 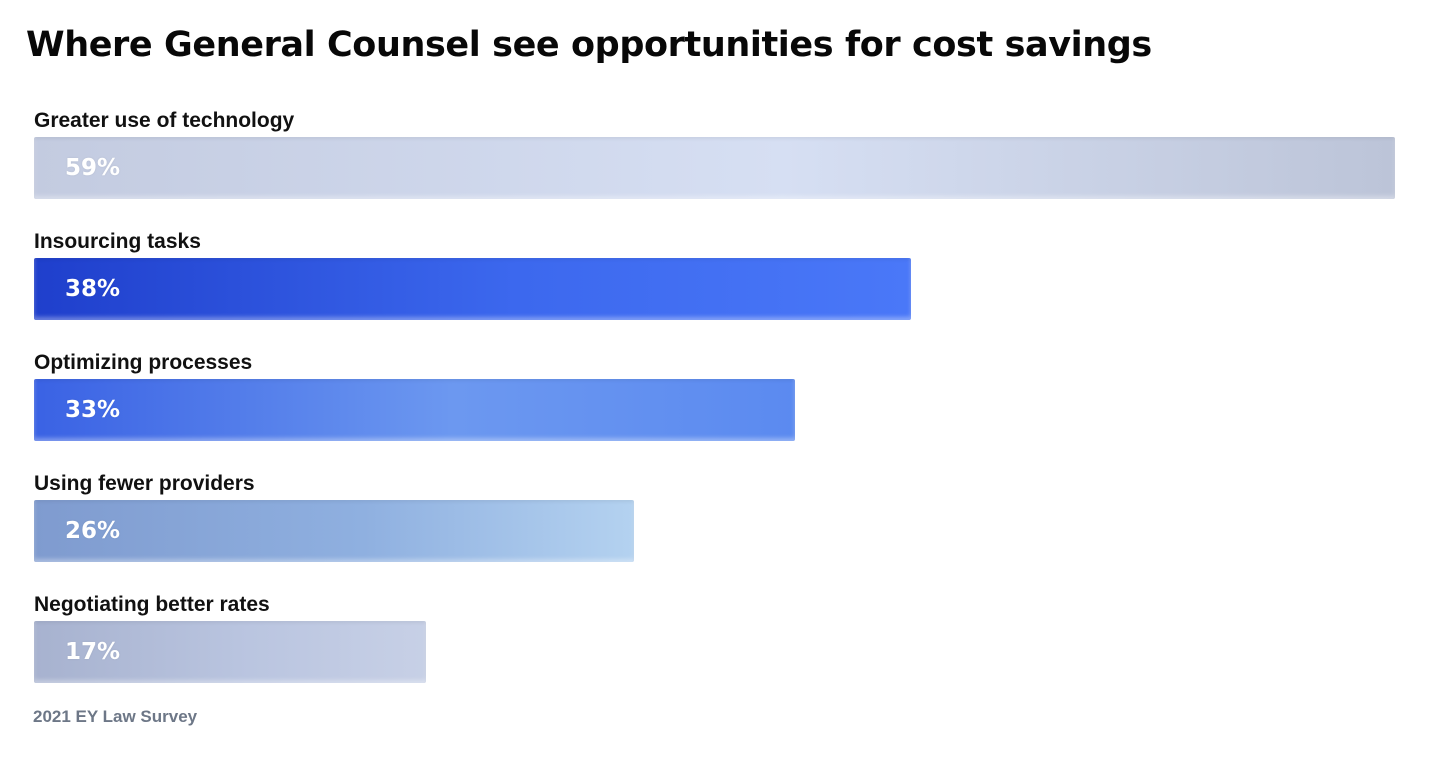 What do you see at coordinates (164, 120) in the screenshot?
I see `category-label: Greater use of technology` at bounding box center [164, 120].